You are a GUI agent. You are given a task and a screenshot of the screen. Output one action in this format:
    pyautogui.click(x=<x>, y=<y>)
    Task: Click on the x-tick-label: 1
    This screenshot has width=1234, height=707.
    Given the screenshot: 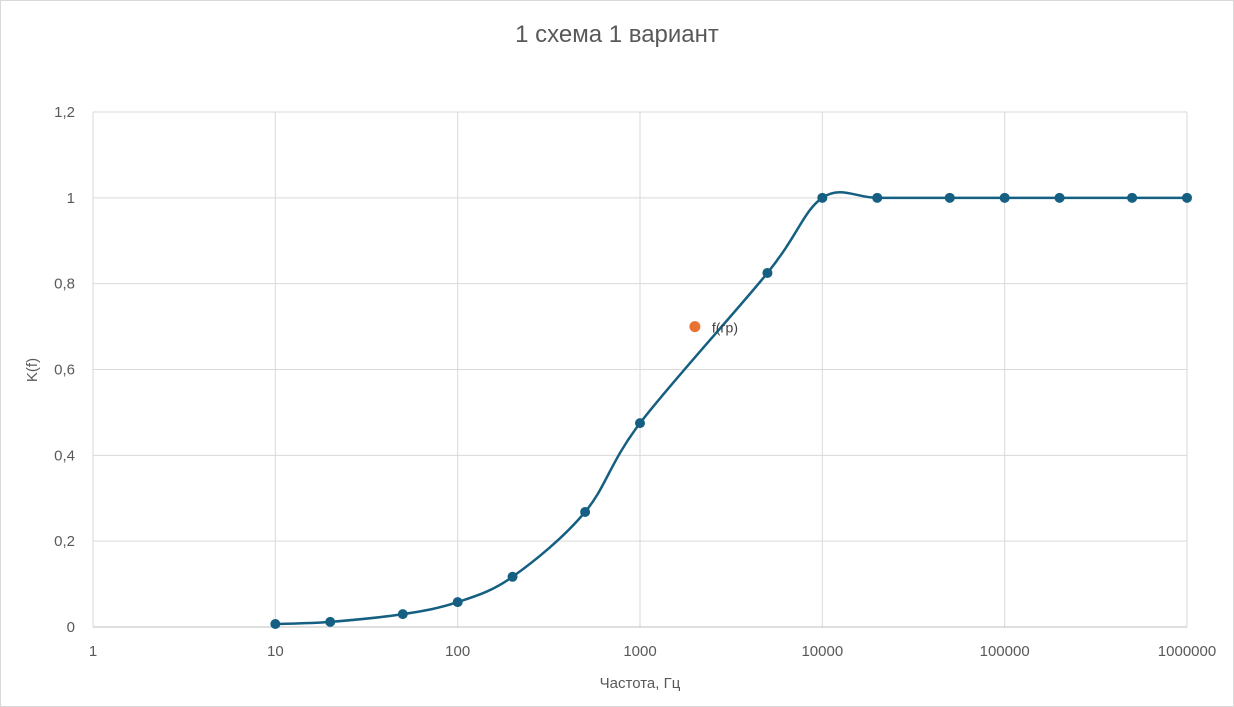 What is the action you would take?
    pyautogui.click(x=93, y=651)
    